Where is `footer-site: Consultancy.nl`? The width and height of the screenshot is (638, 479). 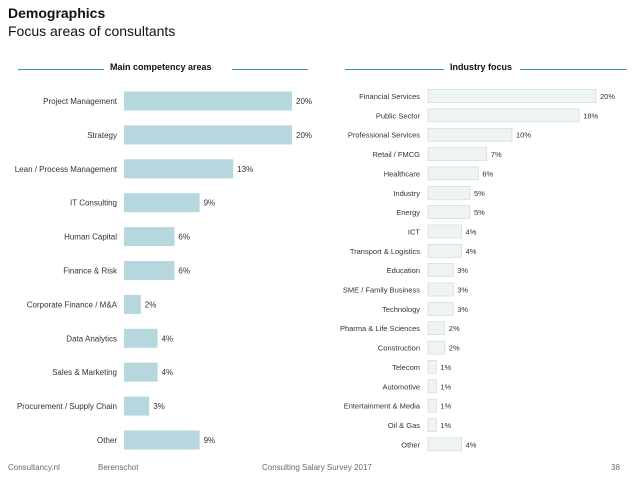 footer-site: Consultancy.nl is located at coordinates (34, 467).